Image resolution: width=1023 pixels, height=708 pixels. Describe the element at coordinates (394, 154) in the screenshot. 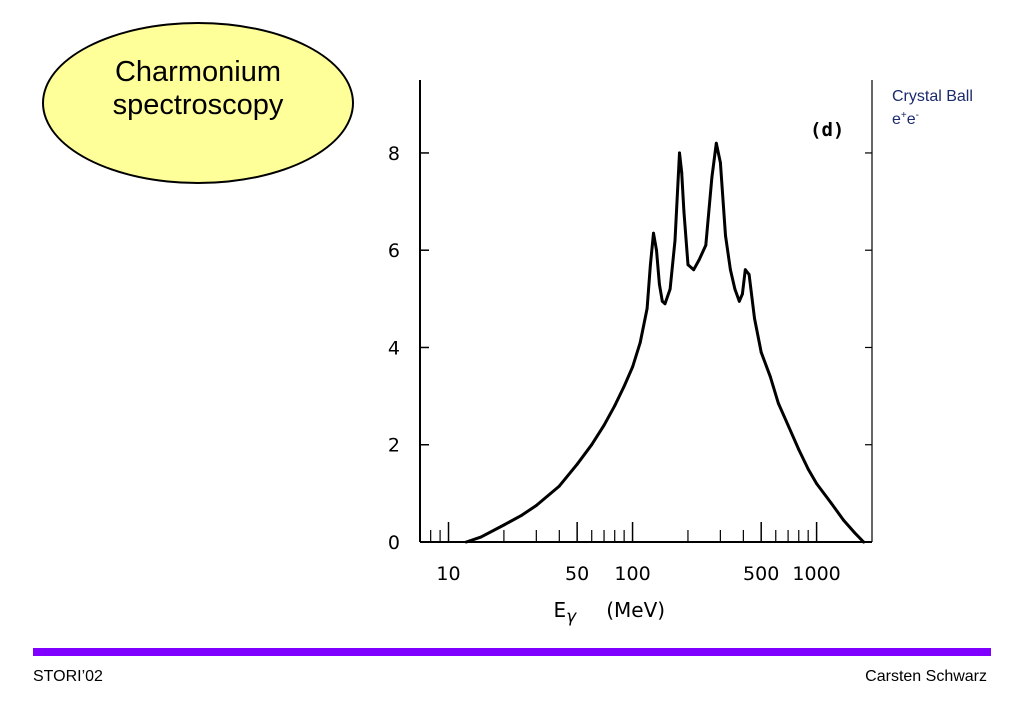

I see `y-tick-label: 8` at that location.